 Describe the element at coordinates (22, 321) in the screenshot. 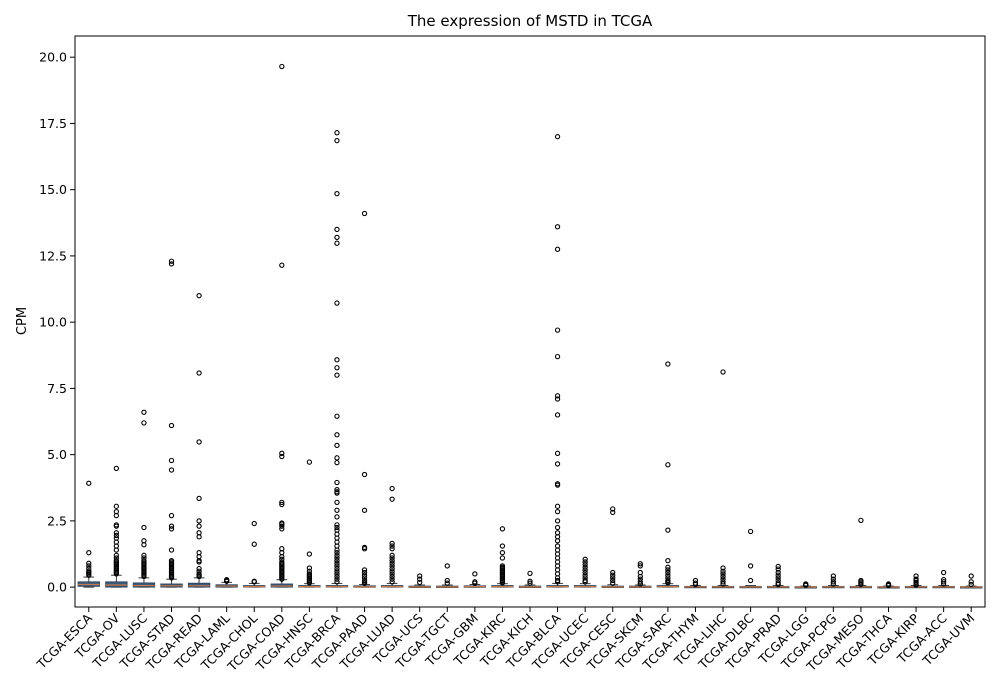

I see `y-axis-label: CPM` at that location.